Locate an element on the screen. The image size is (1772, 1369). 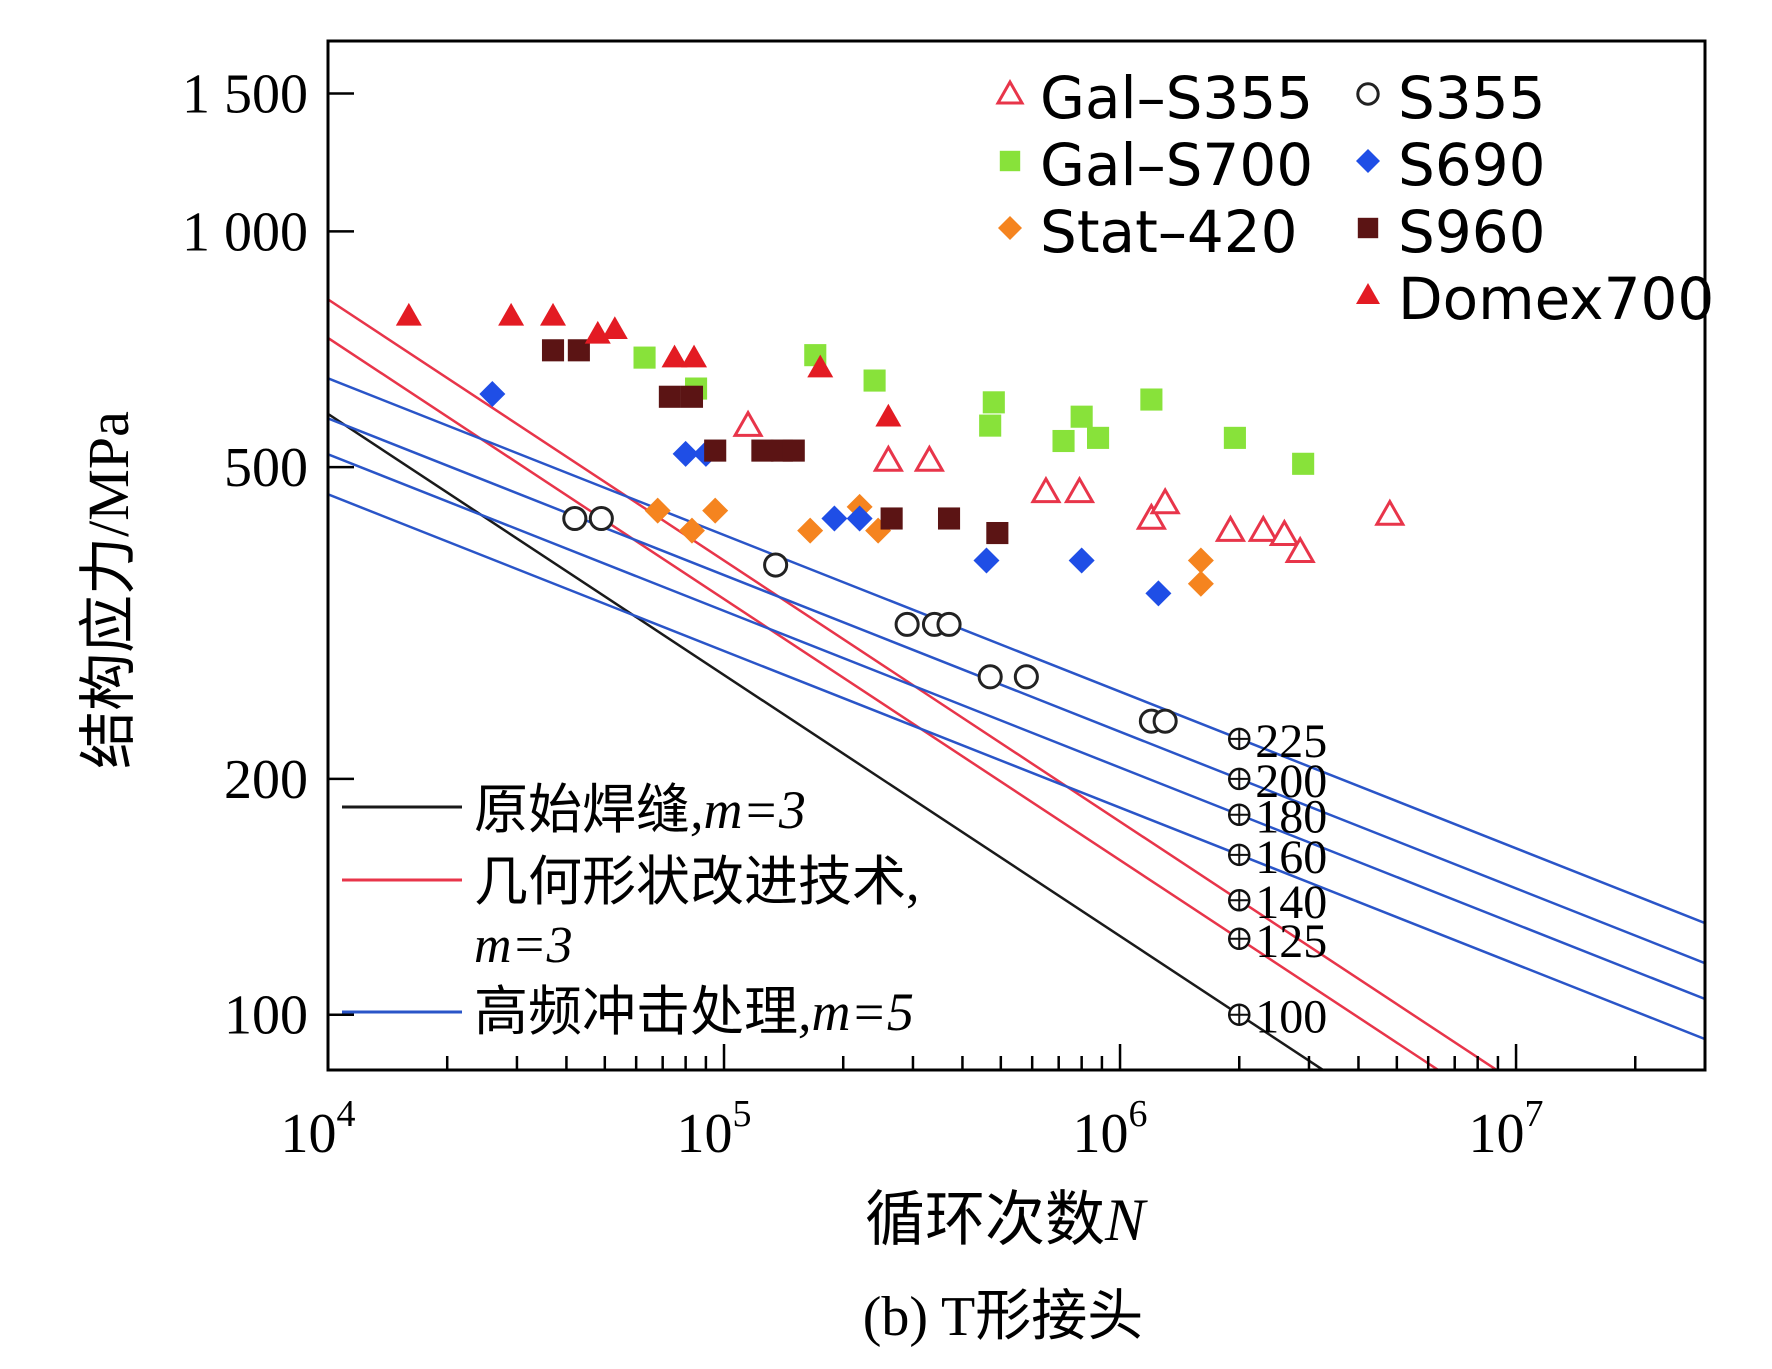
legend-marker-gal-s700 is located at coordinates (1010, 161).